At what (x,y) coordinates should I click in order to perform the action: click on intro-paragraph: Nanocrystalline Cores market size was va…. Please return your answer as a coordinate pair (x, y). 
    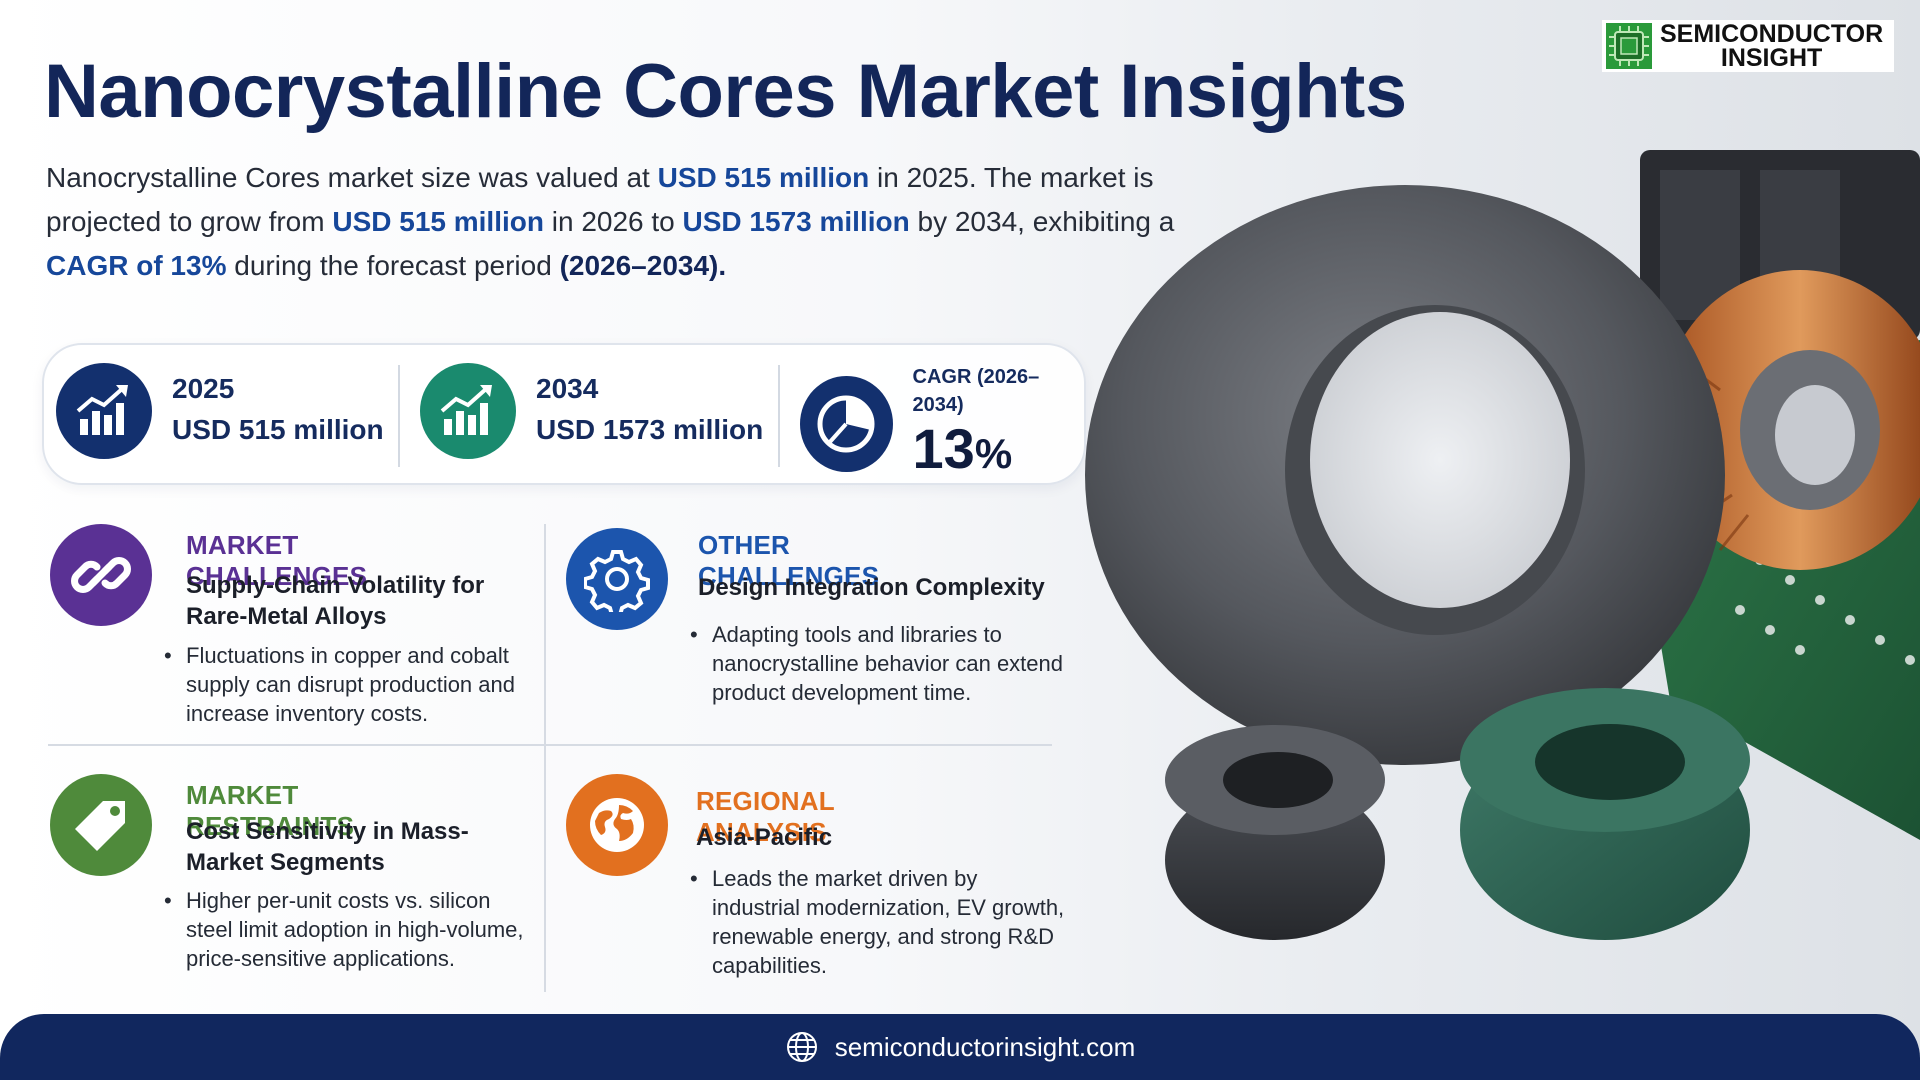
    Looking at the image, I should click on (626, 222).